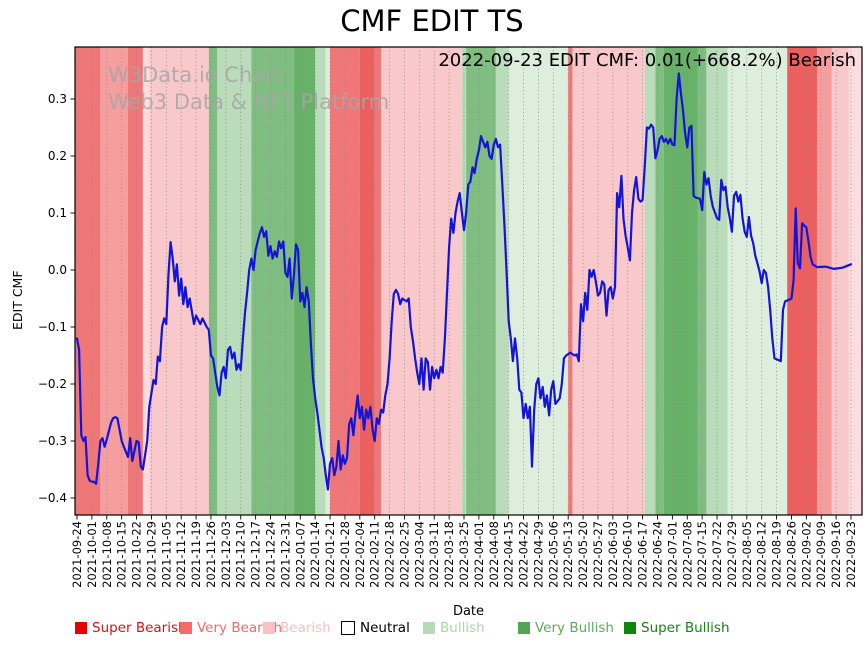  Describe the element at coordinates (137, 554) in the screenshot. I see `svg-text: 2021-10-22` at that location.